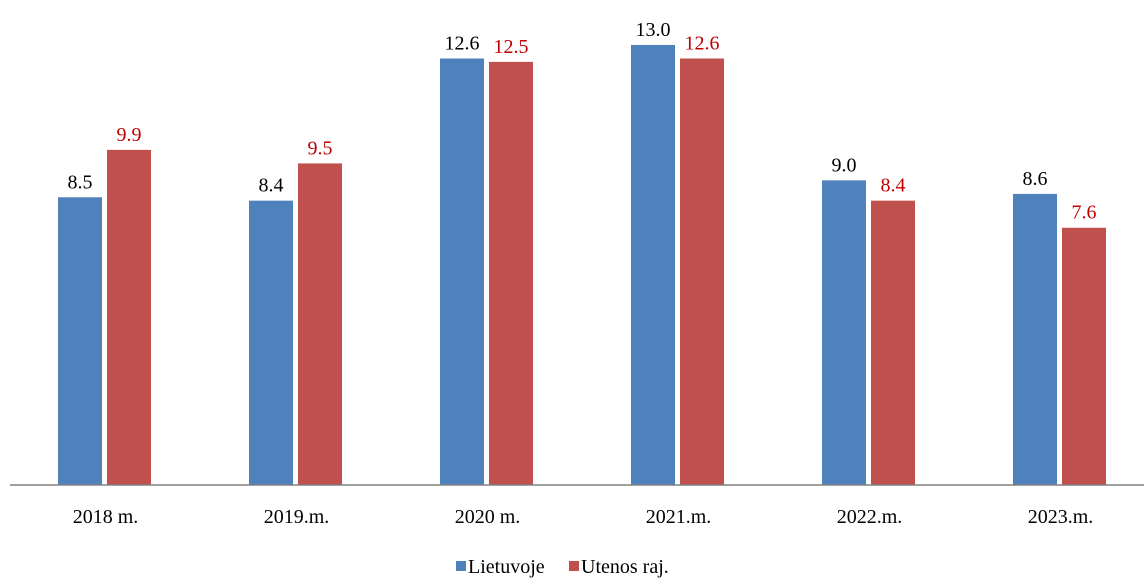 The height and width of the screenshot is (586, 1144). I want to click on legend-swatch-utenos, so click(574, 566).